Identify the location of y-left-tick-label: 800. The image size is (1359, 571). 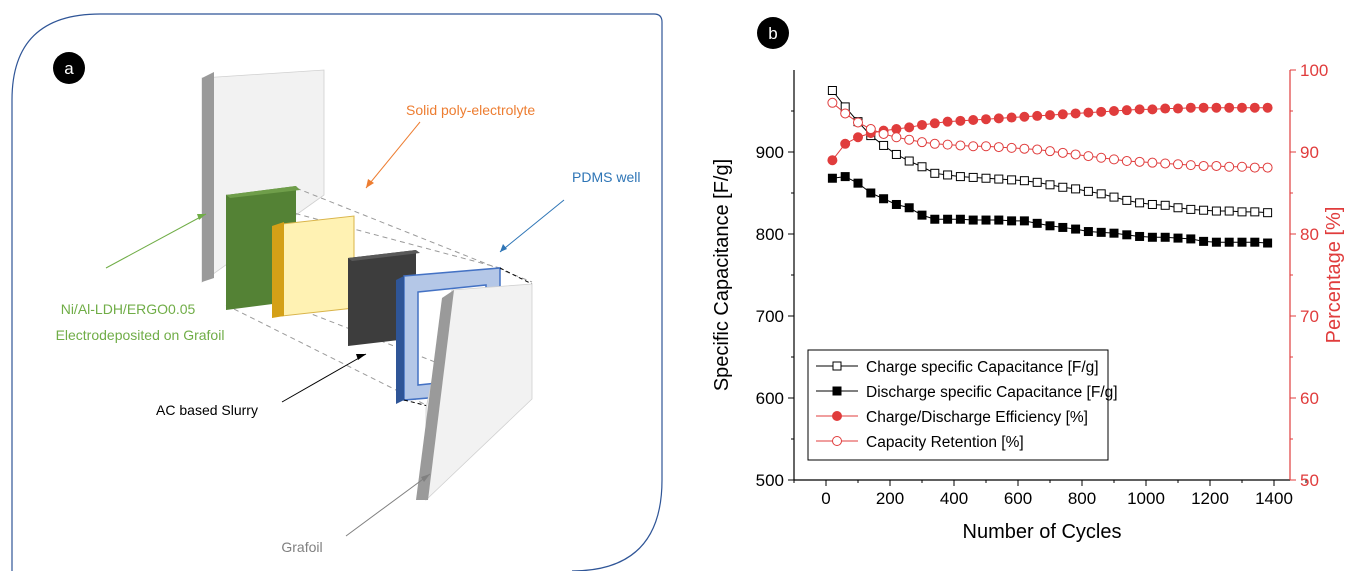
(770, 234).